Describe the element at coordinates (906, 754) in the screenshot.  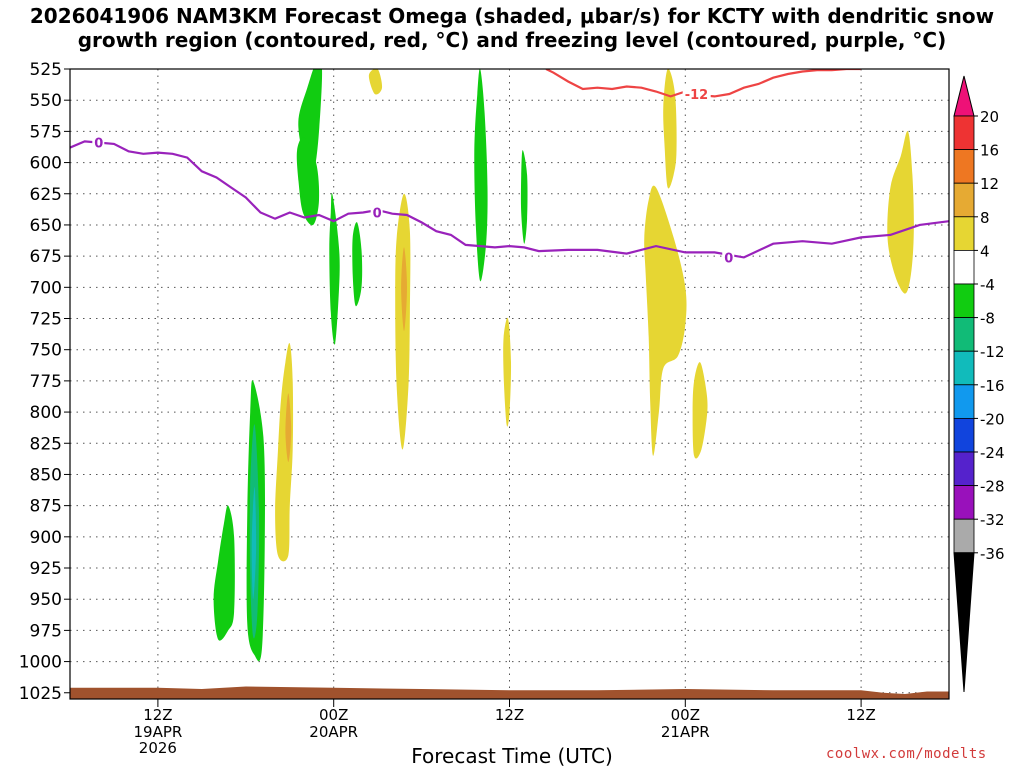
I see `credit-link: coolwx.com/modelts` at that location.